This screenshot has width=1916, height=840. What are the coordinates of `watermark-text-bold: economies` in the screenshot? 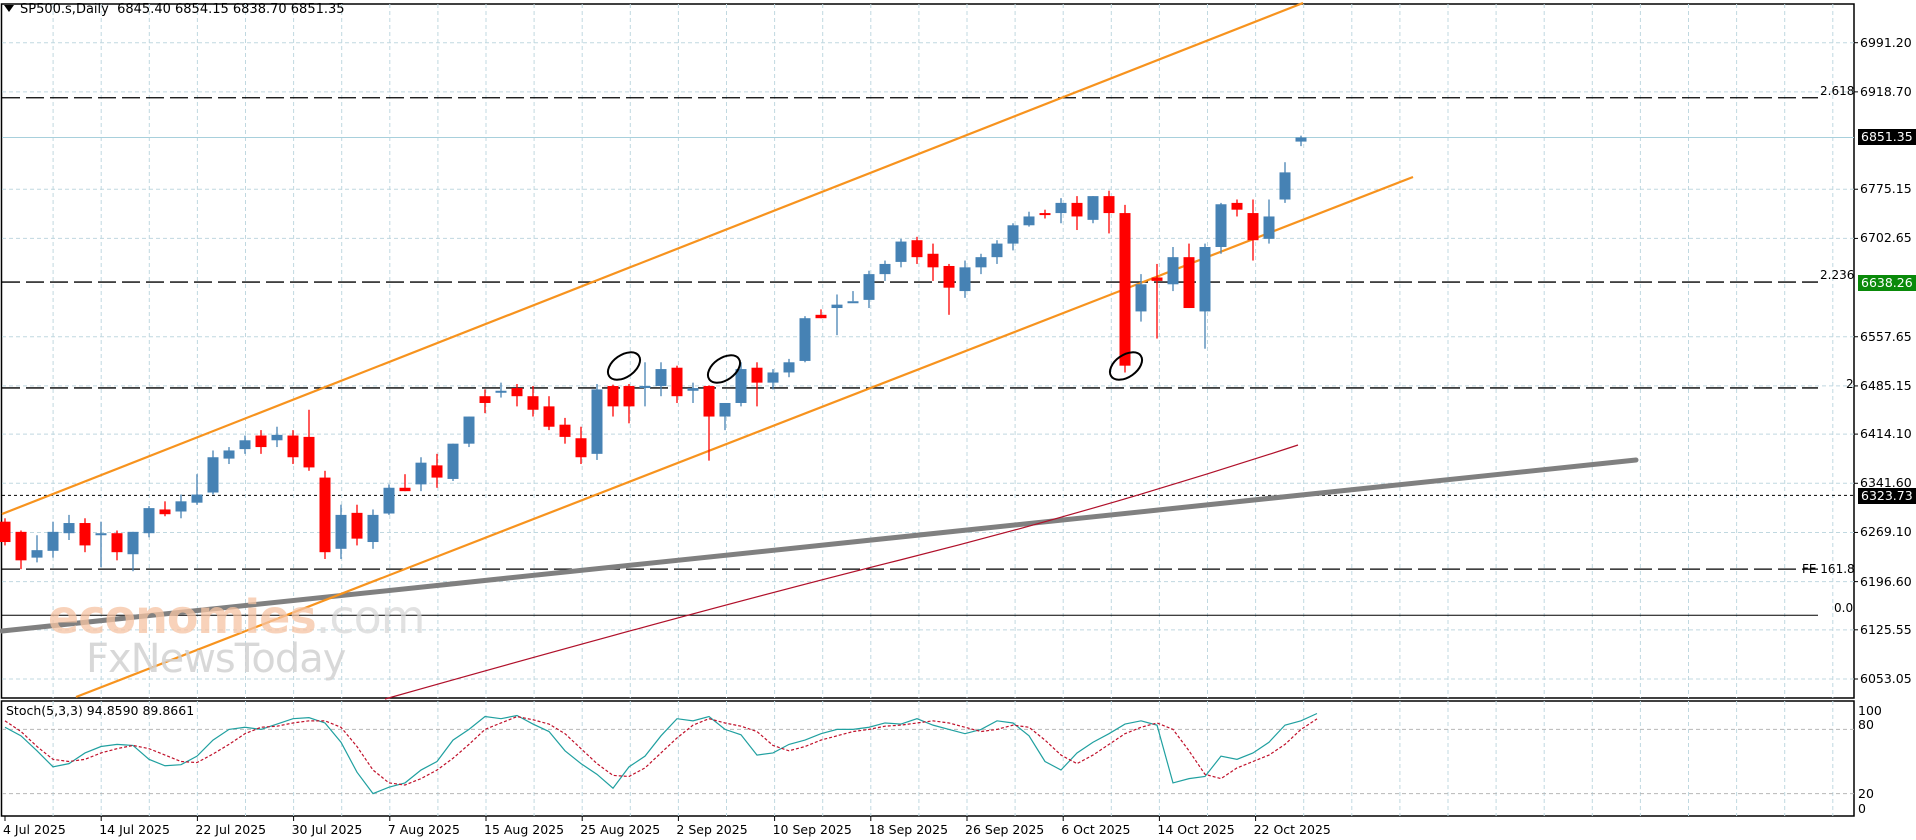 It's located at (182, 617).